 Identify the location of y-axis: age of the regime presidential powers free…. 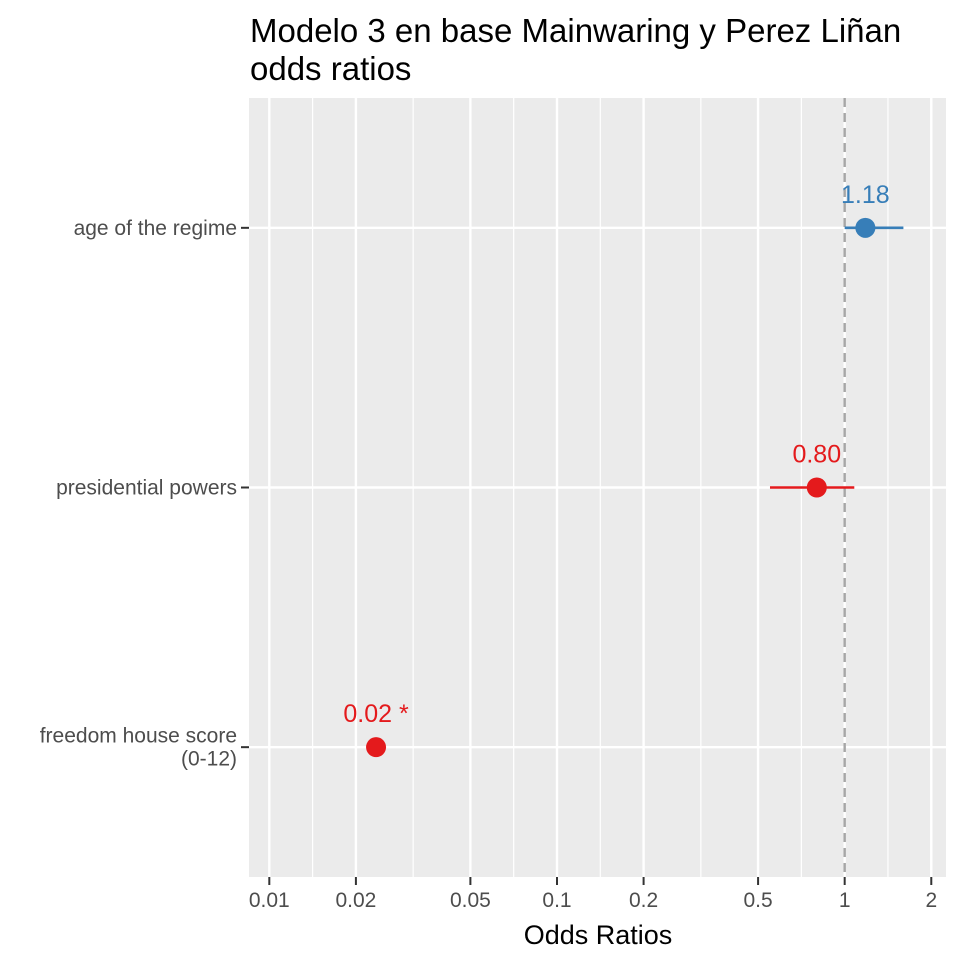
(144, 494).